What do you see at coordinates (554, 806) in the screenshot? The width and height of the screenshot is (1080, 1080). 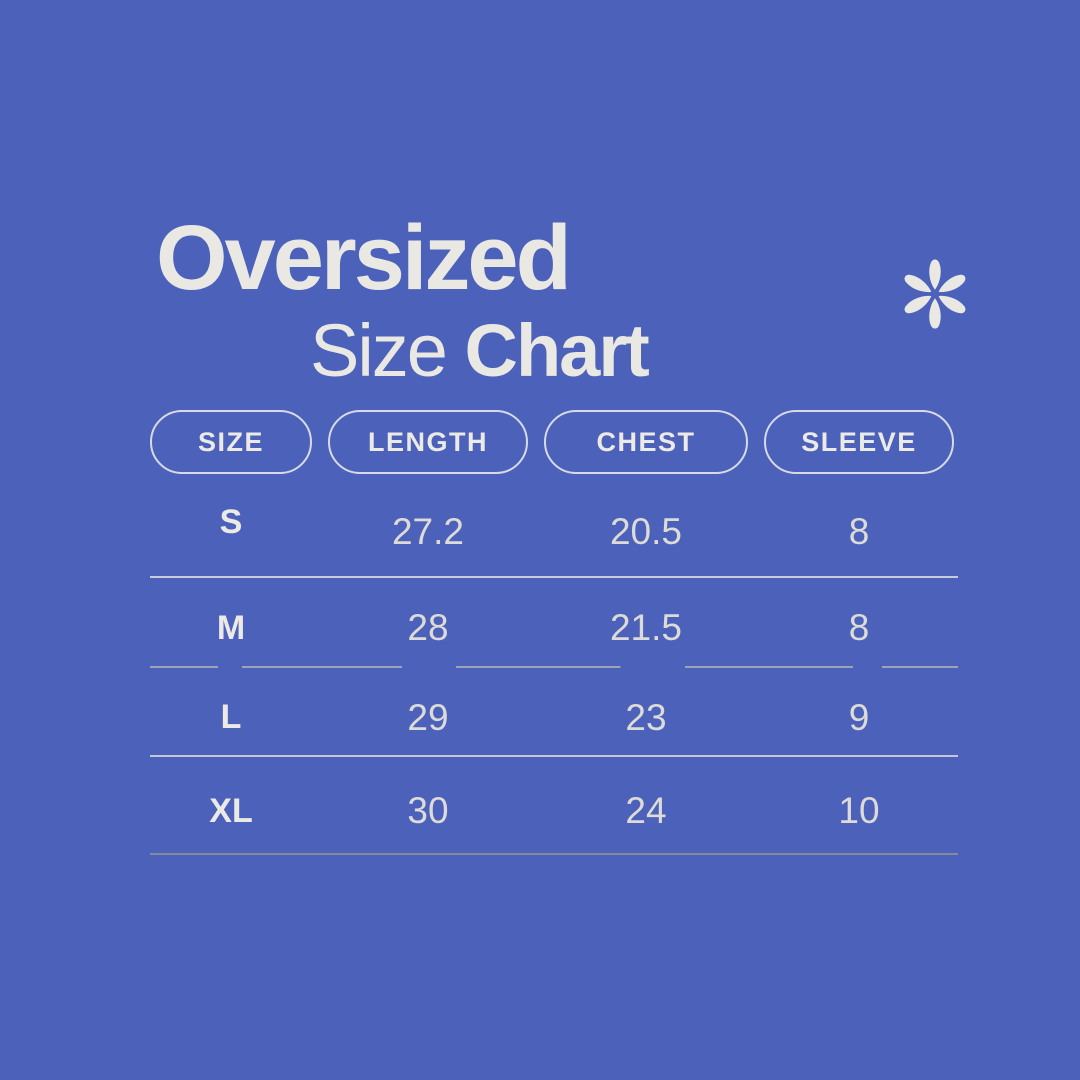 I see `table-row-xl: XL 30 24 10` at bounding box center [554, 806].